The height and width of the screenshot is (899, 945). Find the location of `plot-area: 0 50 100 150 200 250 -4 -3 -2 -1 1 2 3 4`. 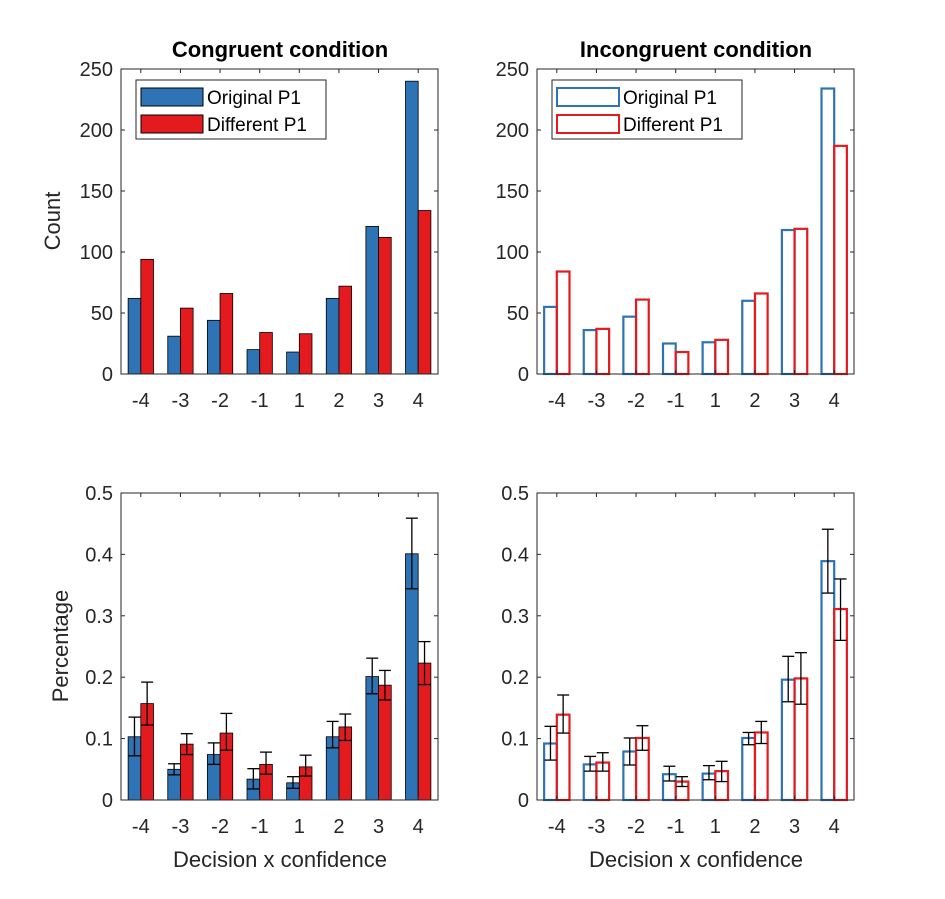

plot-area: 0 50 100 150 200 250 -4 -3 -2 -1 1 2 3 4 is located at coordinates (675, 235).